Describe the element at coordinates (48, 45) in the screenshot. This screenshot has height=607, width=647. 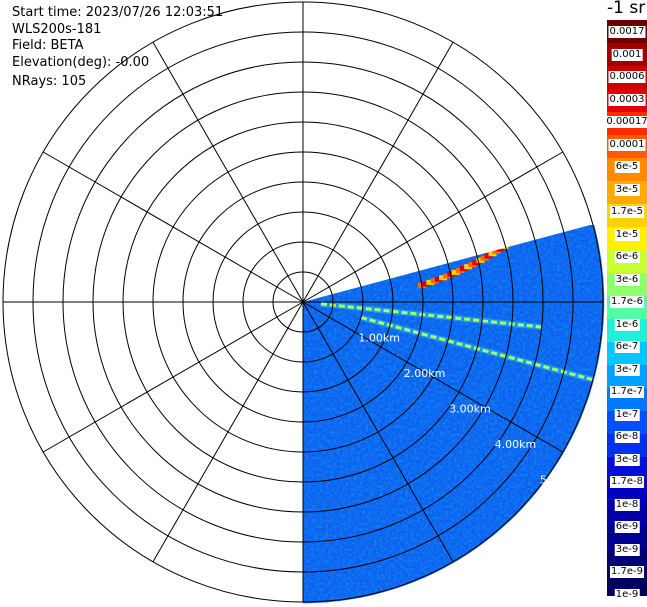
I see `field-name: Field: BETA` at that location.